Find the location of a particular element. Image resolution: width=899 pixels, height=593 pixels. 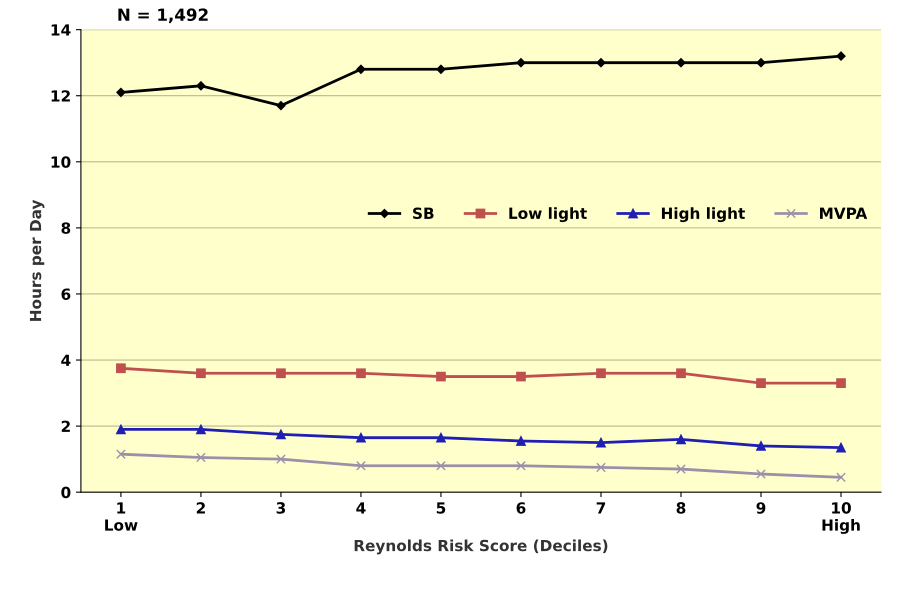

x-tick-label: 8 is located at coordinates (681, 508).